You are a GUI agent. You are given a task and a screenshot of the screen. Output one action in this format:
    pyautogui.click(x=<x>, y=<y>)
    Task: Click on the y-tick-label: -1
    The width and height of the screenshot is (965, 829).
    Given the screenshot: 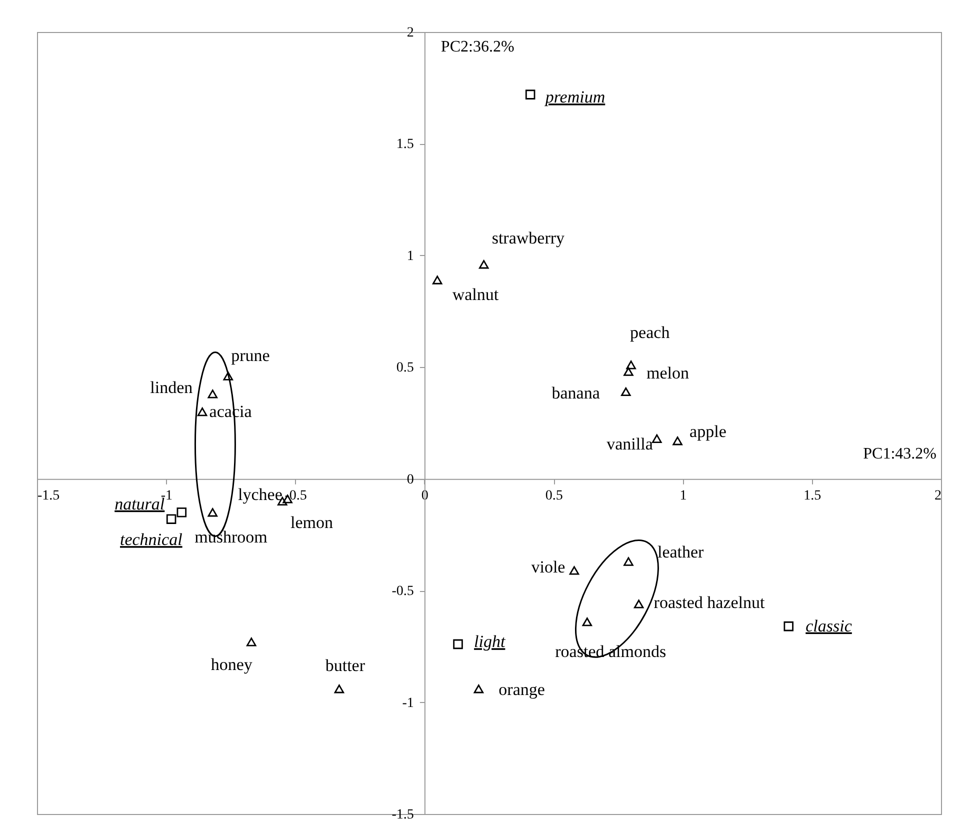 What is the action you would take?
    pyautogui.click(x=408, y=703)
    